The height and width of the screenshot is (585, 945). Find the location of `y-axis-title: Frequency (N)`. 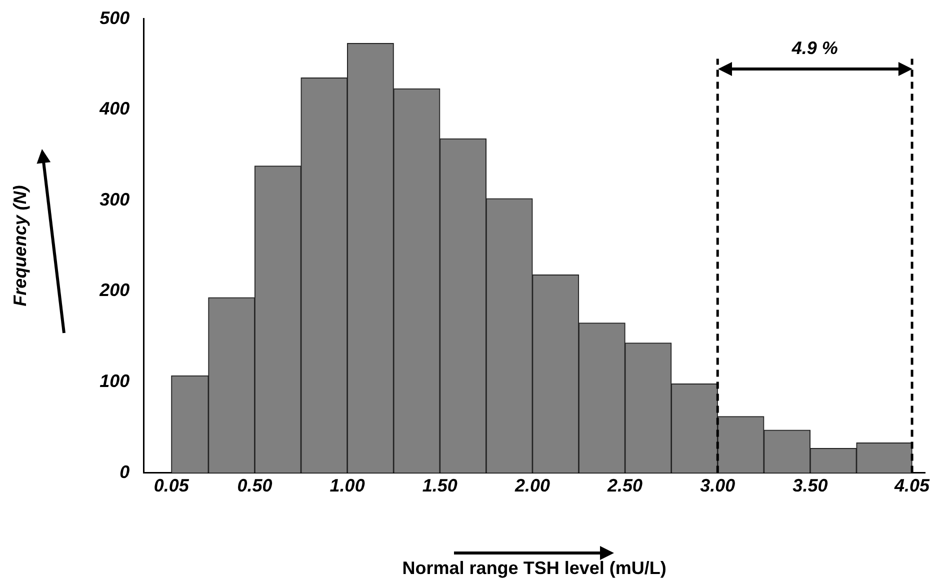

y-axis-title: Frequency (N) is located at coordinates (20, 245).